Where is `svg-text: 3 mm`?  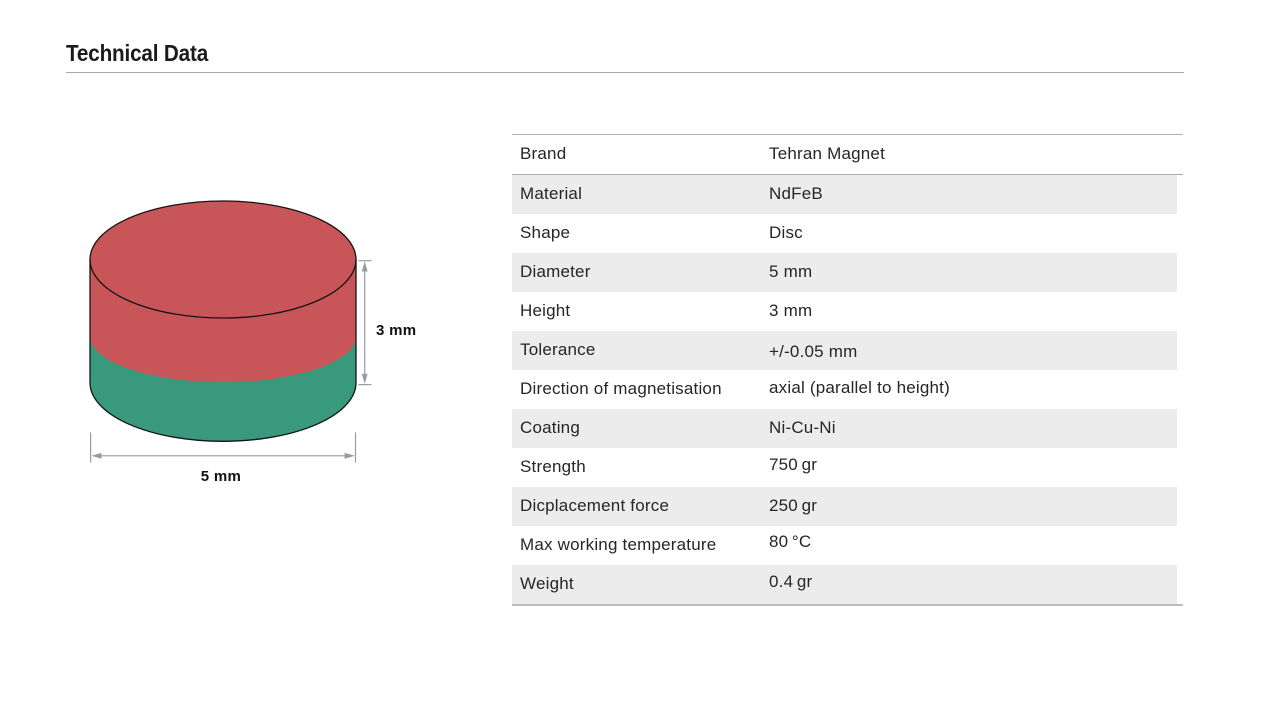 svg-text: 3 mm is located at coordinates (396, 330).